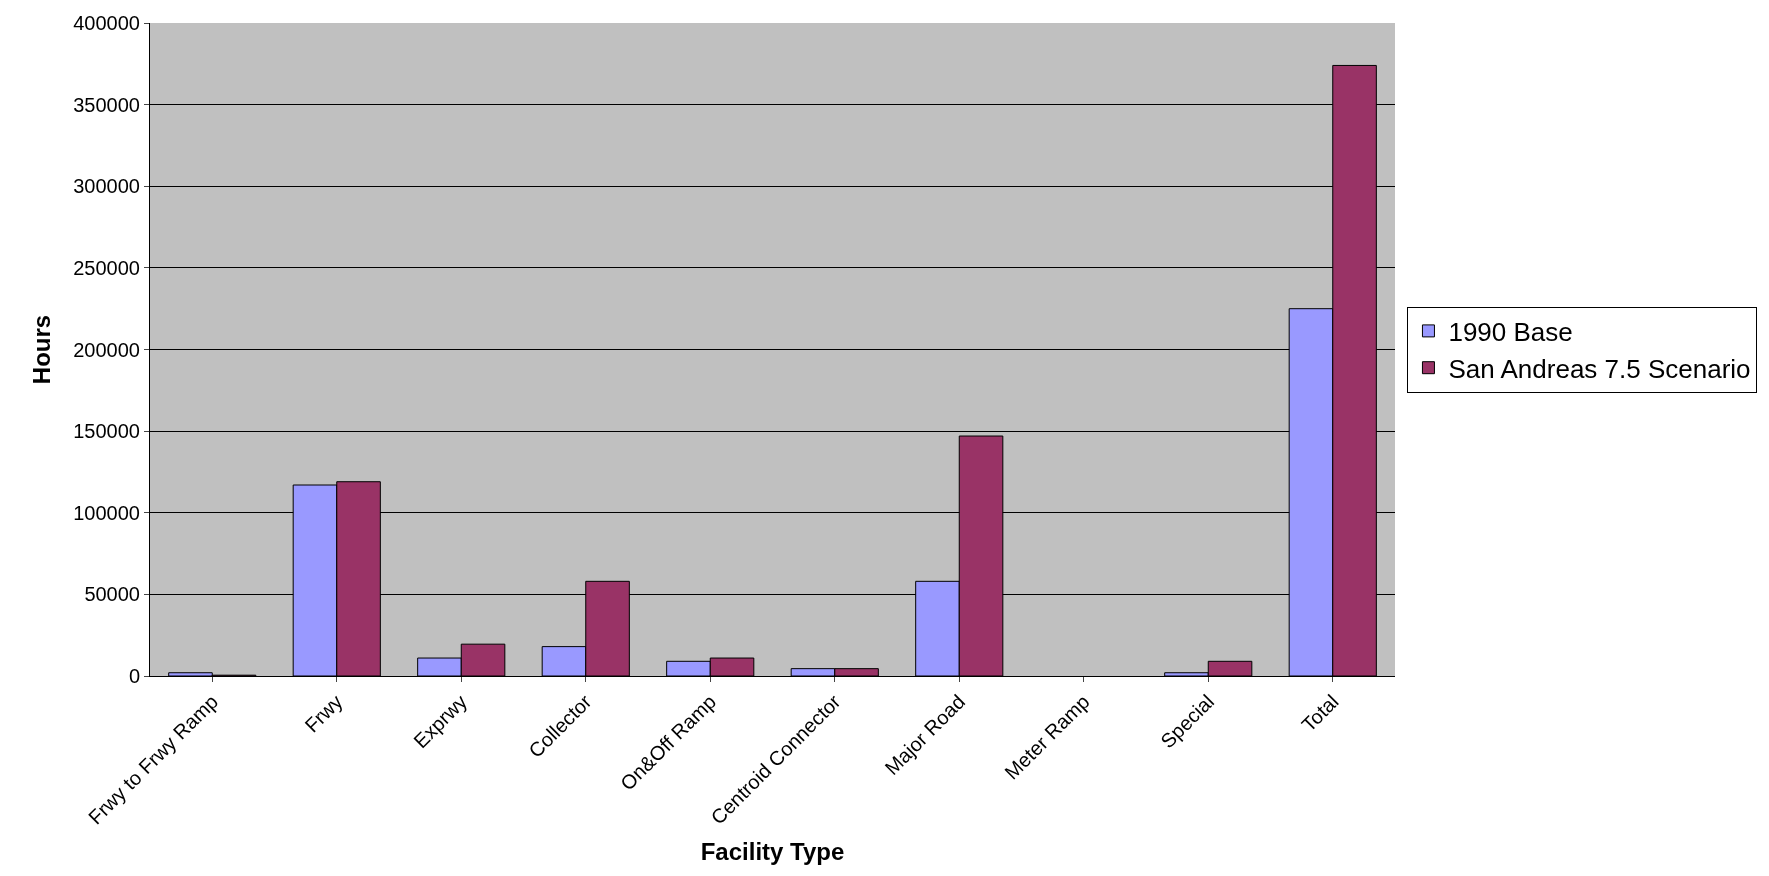 The width and height of the screenshot is (1769, 876). Describe the element at coordinates (106, 512) in the screenshot. I see `y-tick-label: 100000` at that location.